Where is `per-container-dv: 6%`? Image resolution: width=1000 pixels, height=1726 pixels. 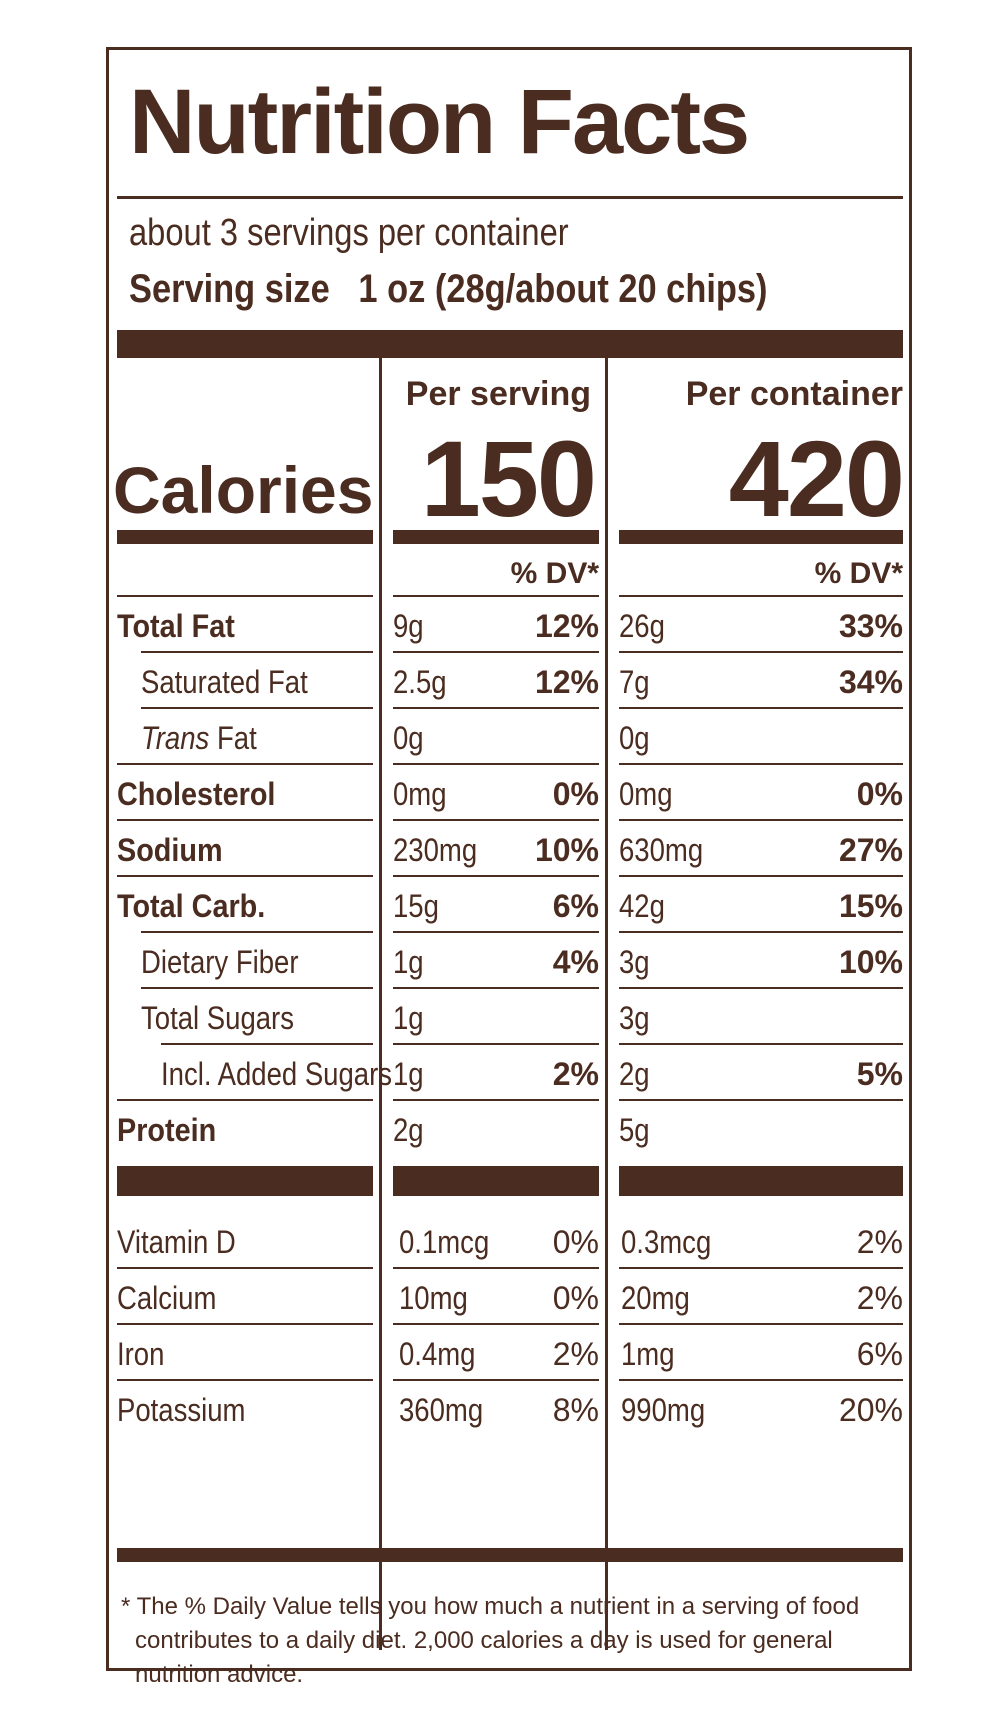 per-container-dv: 6% is located at coordinates (879, 1354).